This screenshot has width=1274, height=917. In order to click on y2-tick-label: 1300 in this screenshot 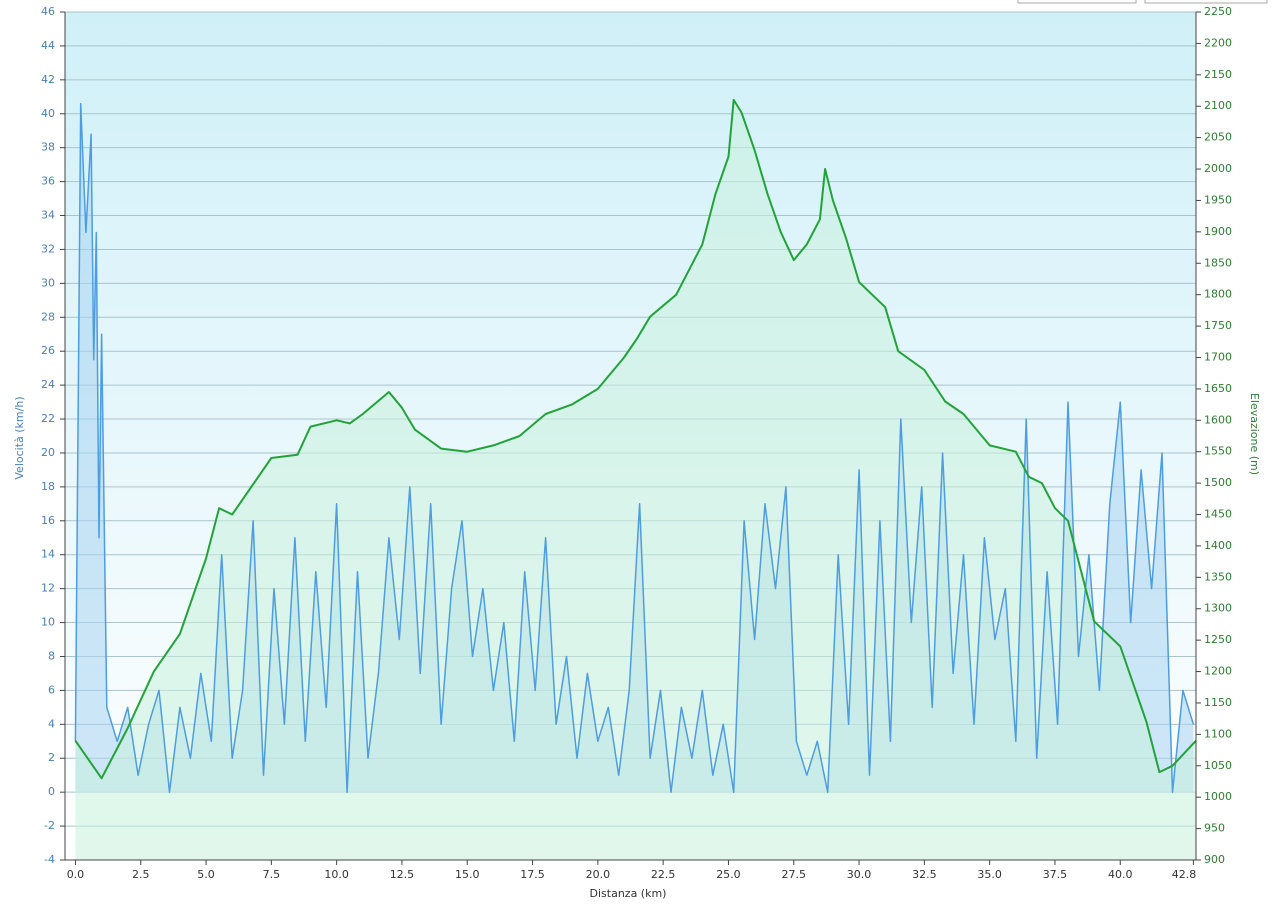, I will do `click(1218, 608)`.